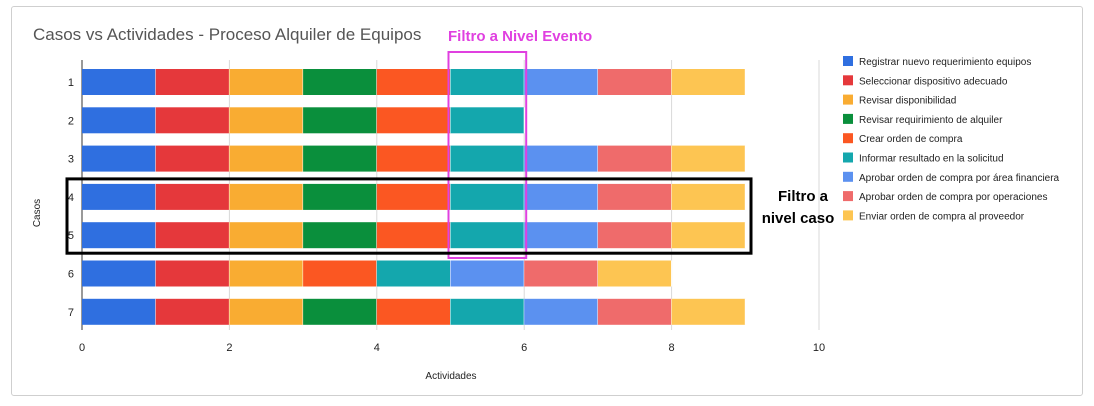 The width and height of the screenshot is (1094, 406). Describe the element at coordinates (450, 376) in the screenshot. I see `x-axis-title: Actividades` at that location.